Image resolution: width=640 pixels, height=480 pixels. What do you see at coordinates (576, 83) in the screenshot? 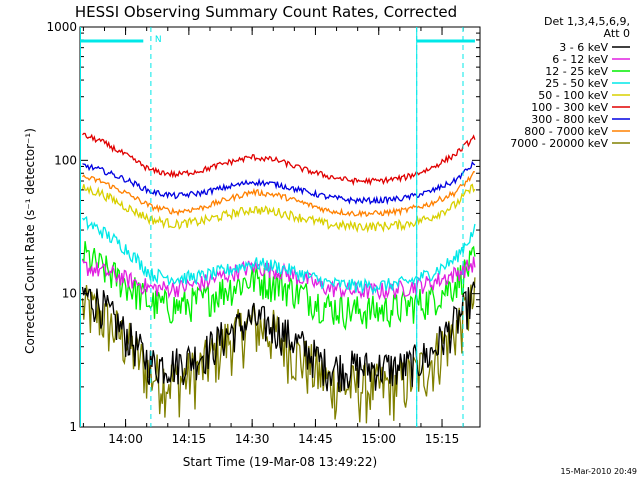
I see `legend-label-3: 25 - 50 keV` at bounding box center [576, 83].